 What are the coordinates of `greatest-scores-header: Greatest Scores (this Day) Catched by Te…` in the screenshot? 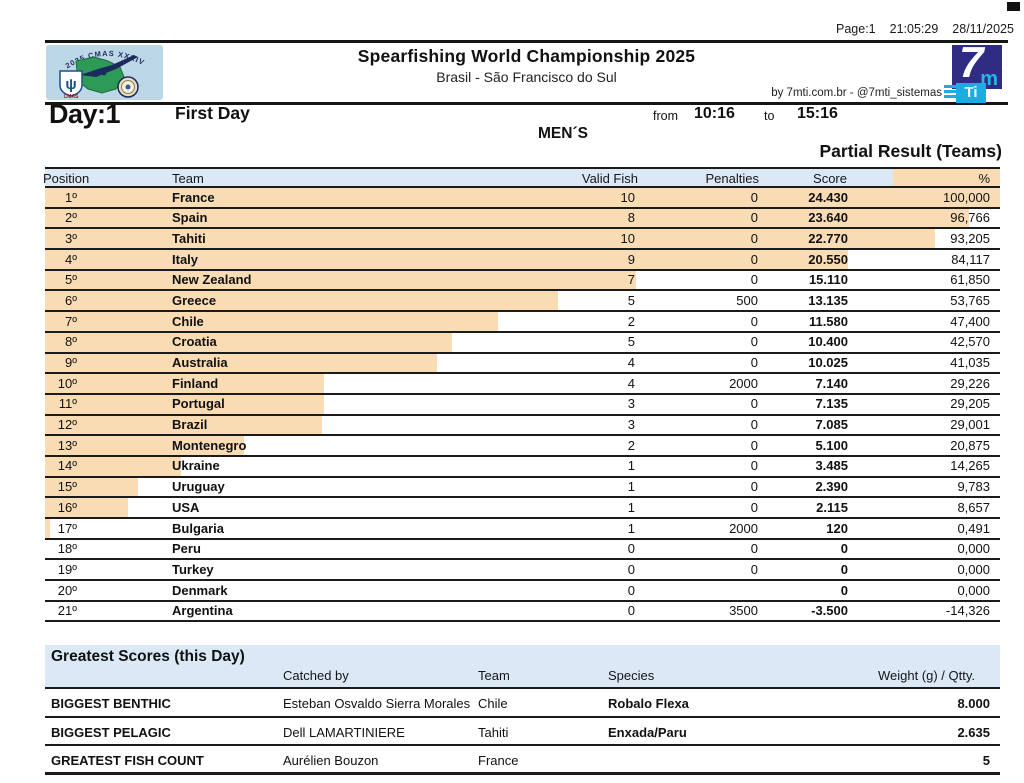 It's located at (522, 667).